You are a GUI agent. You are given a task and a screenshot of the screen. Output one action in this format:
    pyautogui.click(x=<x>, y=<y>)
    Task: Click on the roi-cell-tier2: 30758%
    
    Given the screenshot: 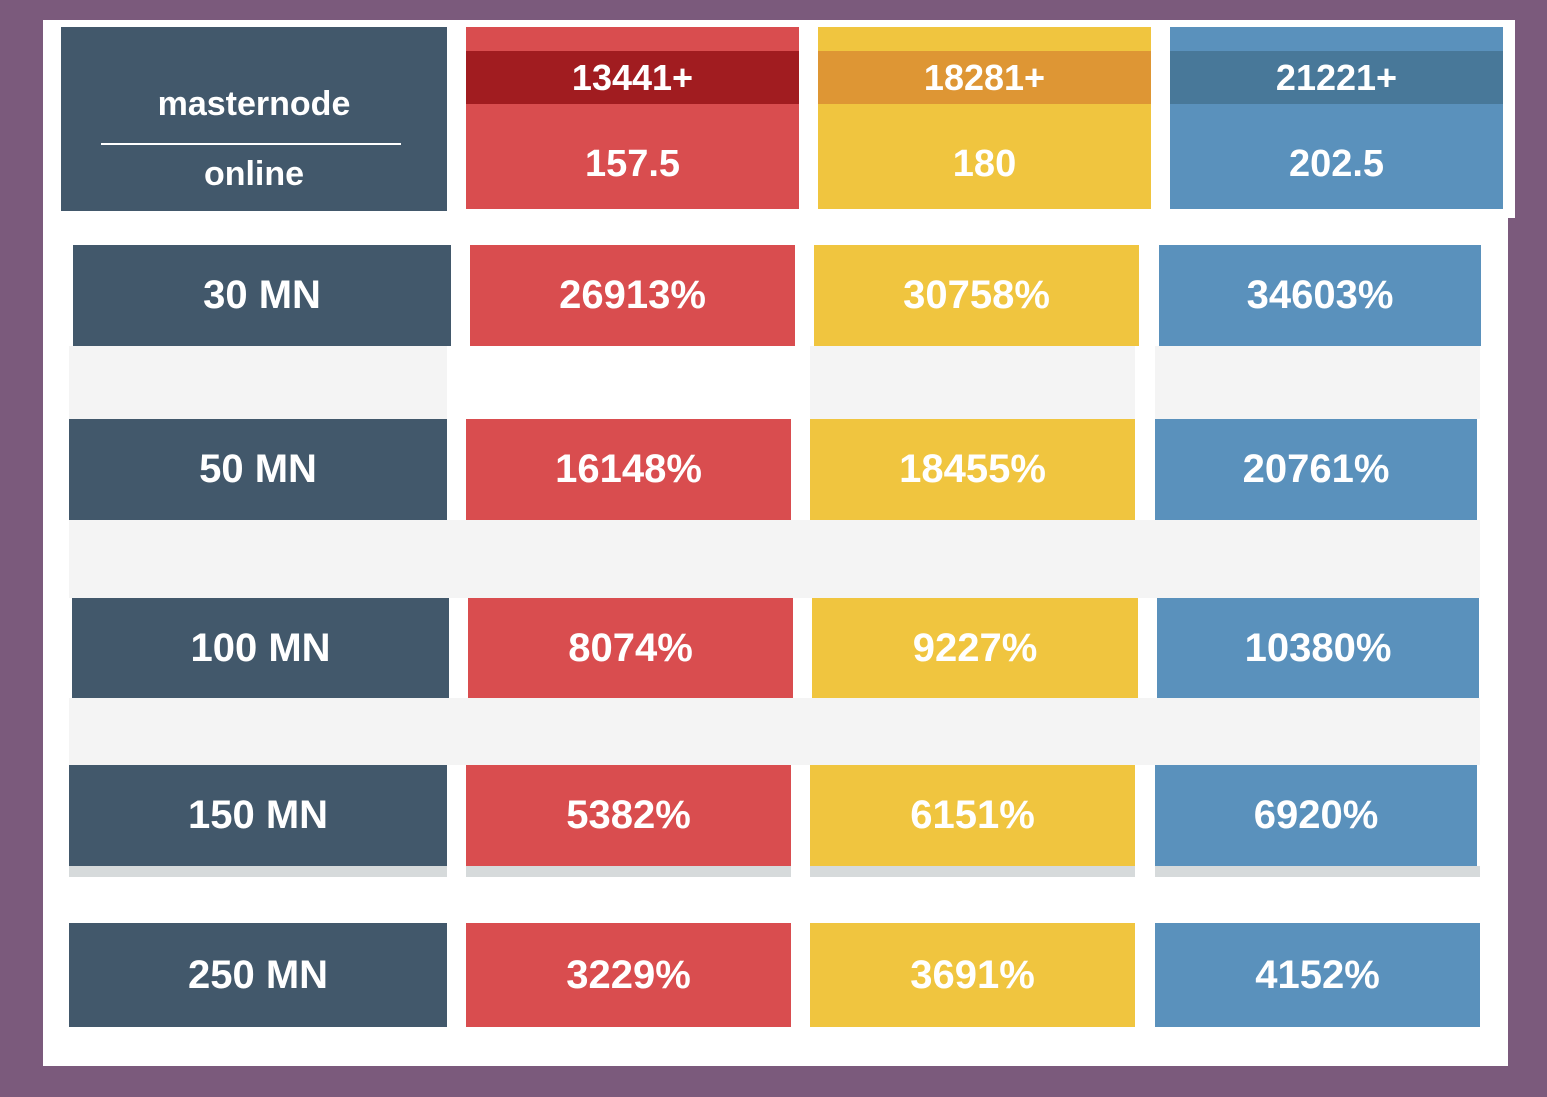 What is the action you would take?
    pyautogui.click(x=976, y=295)
    